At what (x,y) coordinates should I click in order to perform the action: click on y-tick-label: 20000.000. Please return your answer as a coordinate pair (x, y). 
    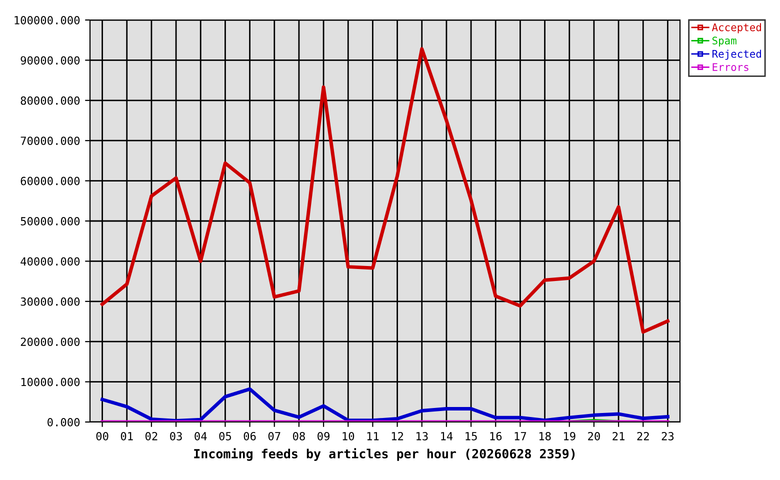
    Looking at the image, I should click on (50, 342).